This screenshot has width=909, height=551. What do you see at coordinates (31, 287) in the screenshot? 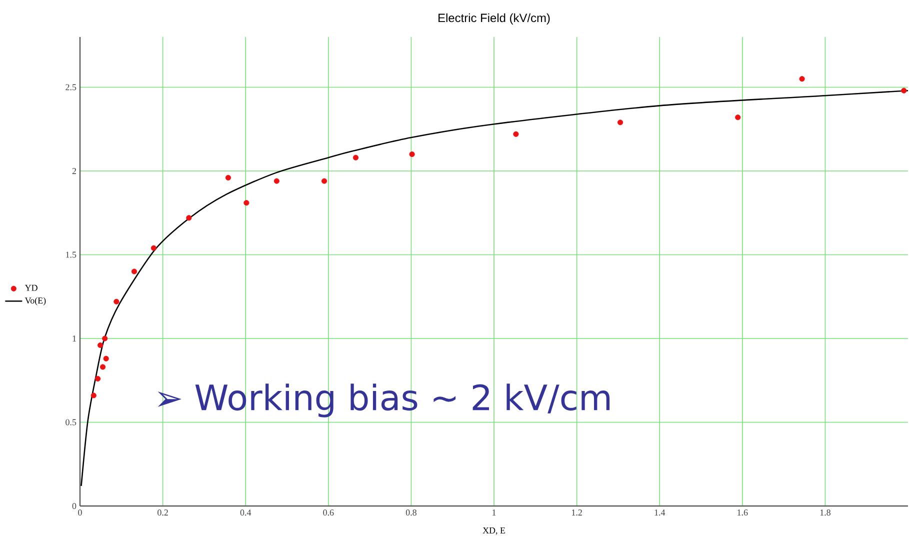
I see `legend-label: YD` at bounding box center [31, 287].